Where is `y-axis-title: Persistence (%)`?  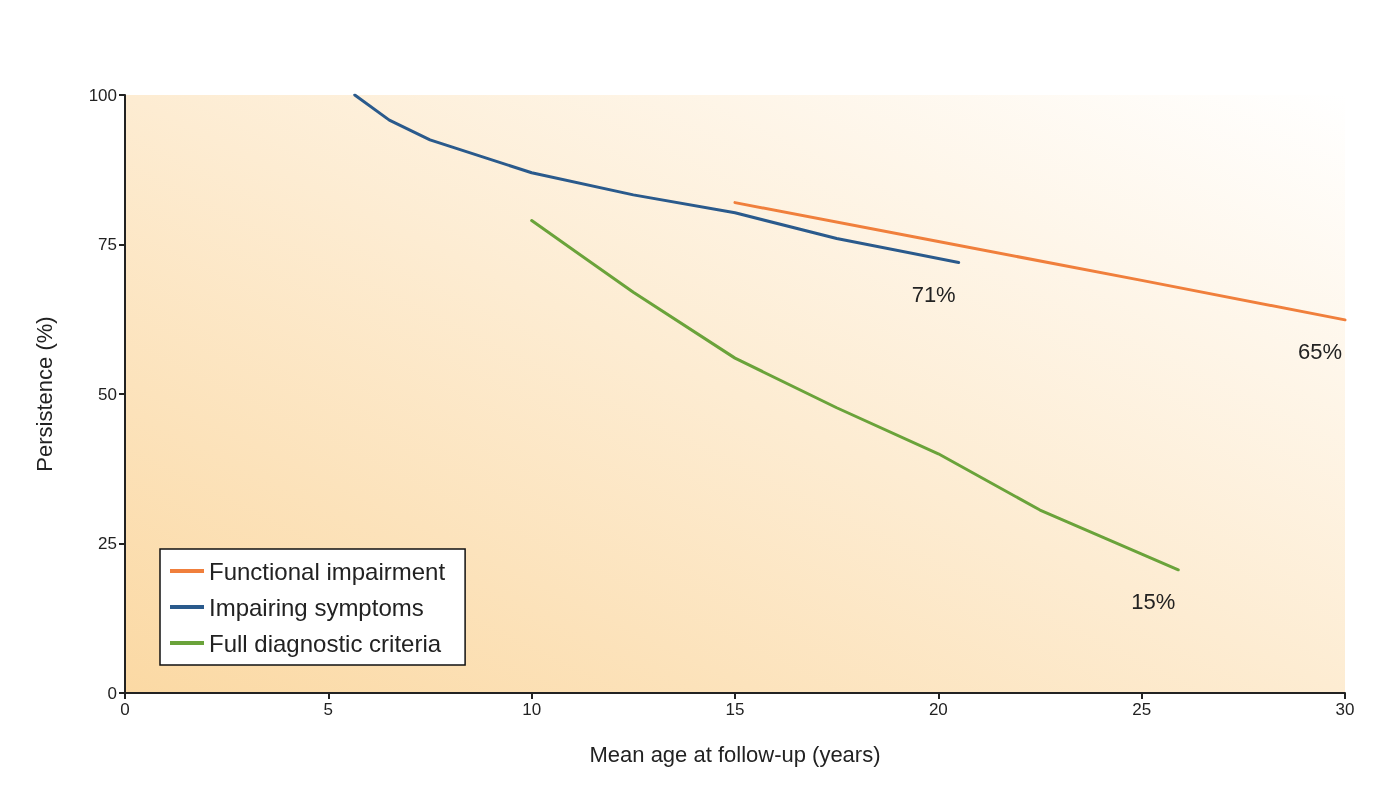 y-axis-title: Persistence (%) is located at coordinates (44, 394).